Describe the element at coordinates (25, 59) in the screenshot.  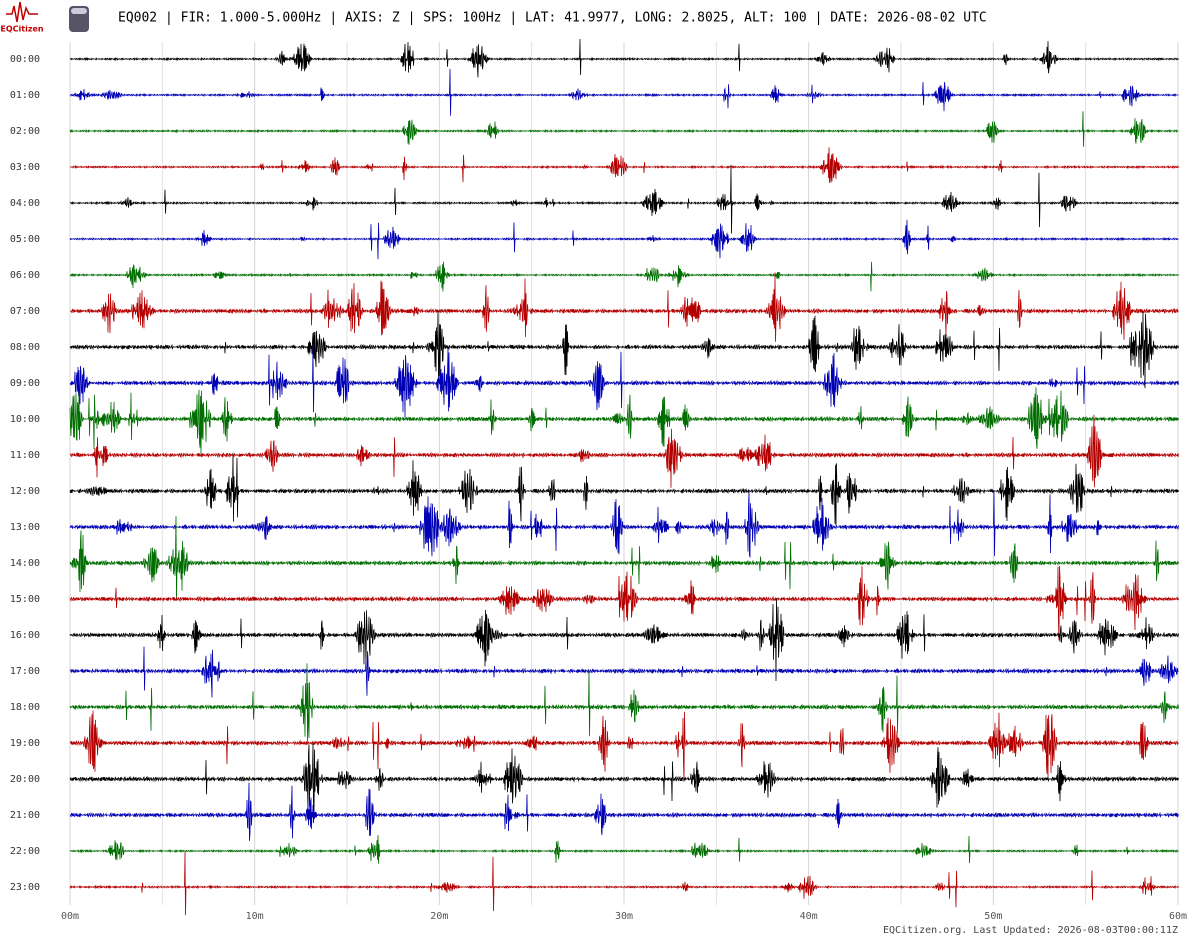
I see `row-label: 00:00` at that location.